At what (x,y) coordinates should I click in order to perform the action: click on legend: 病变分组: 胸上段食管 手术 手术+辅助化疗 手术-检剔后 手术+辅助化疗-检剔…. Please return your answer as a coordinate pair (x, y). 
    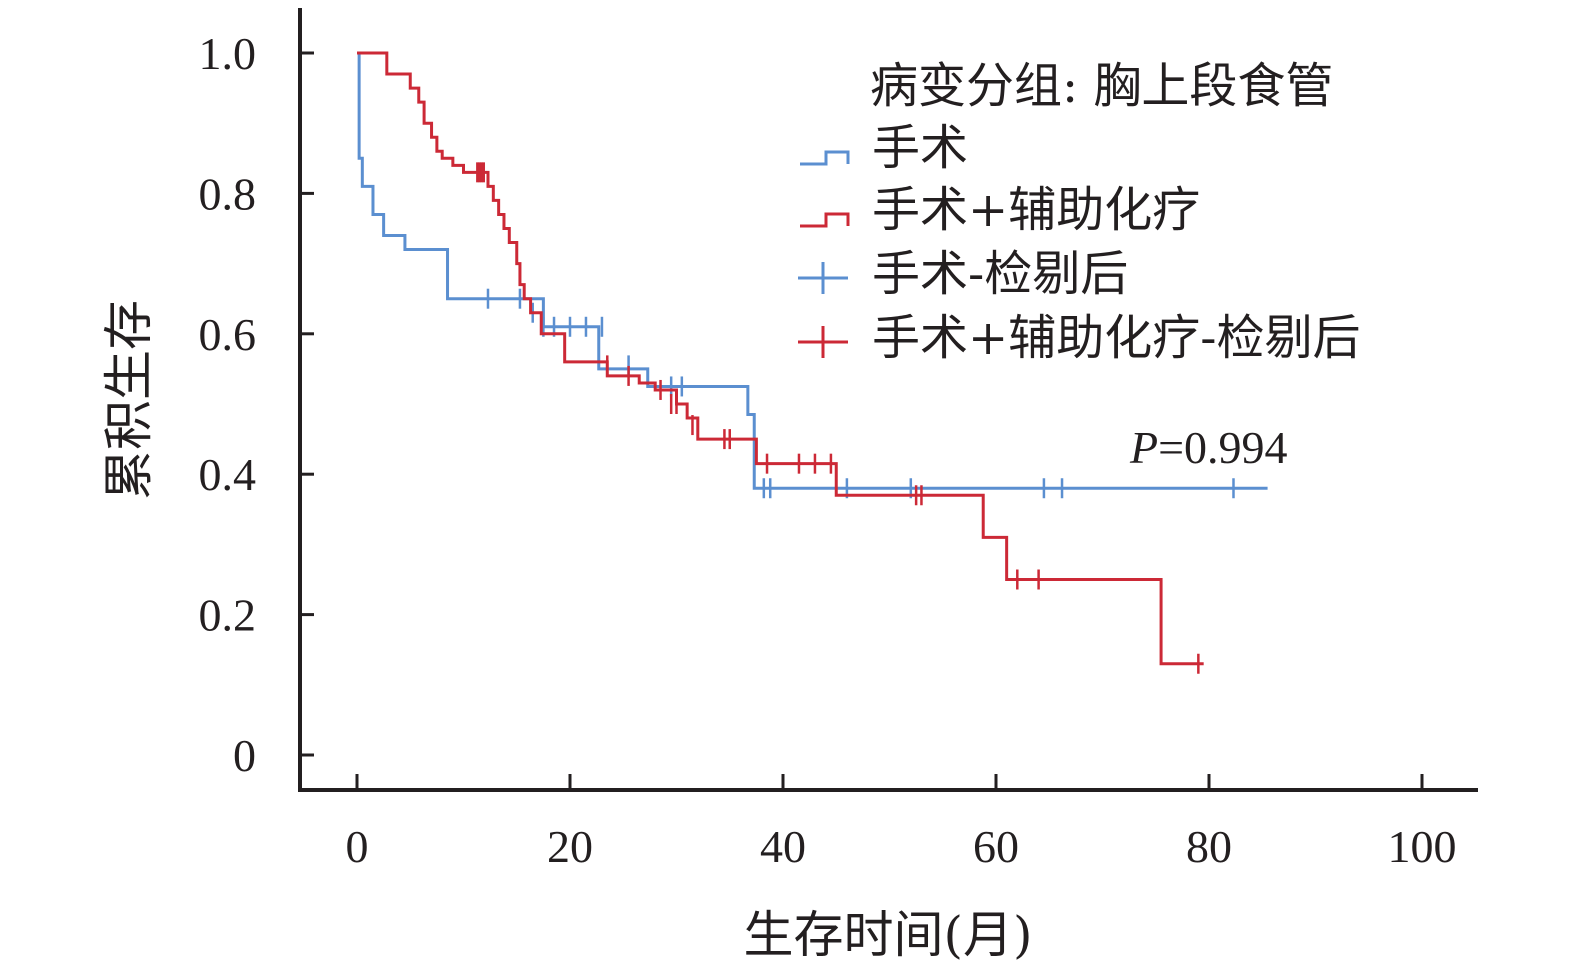
    Looking at the image, I should click on (1079, 212).